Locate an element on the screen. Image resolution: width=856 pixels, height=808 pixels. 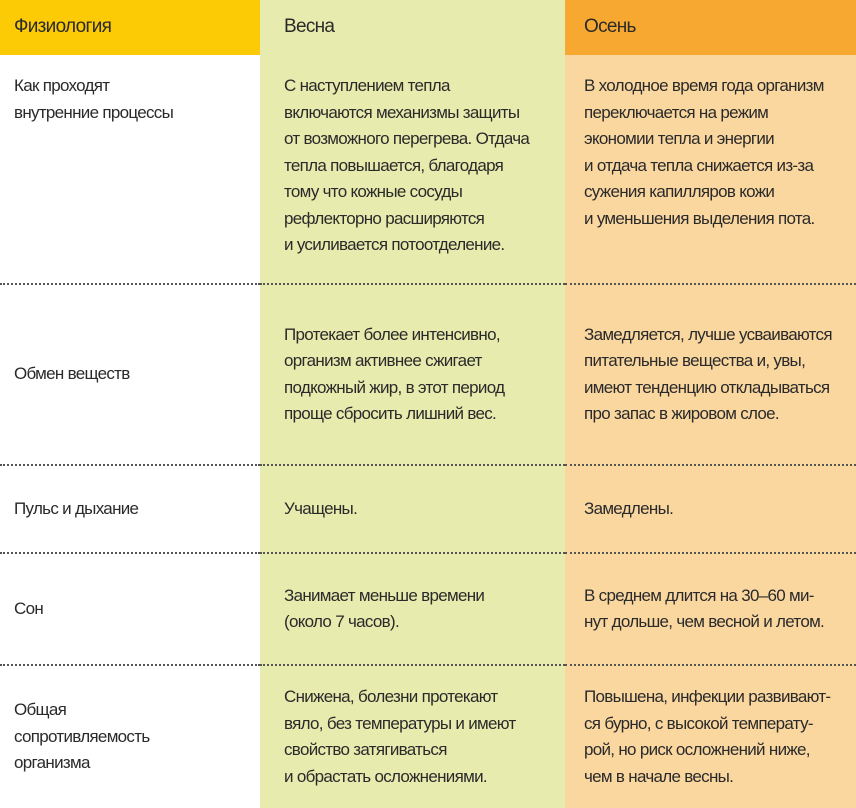
header-spring: Весна is located at coordinates (412, 27).